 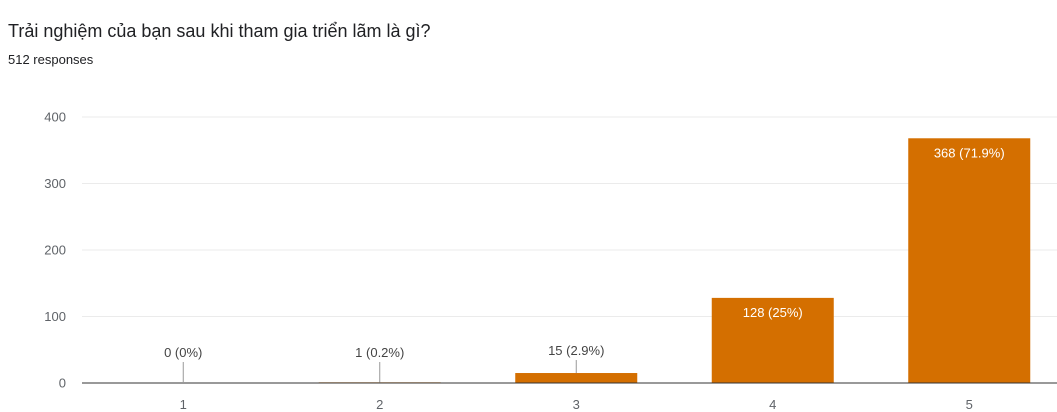 I want to click on y-tick-label: 400, so click(x=55, y=117).